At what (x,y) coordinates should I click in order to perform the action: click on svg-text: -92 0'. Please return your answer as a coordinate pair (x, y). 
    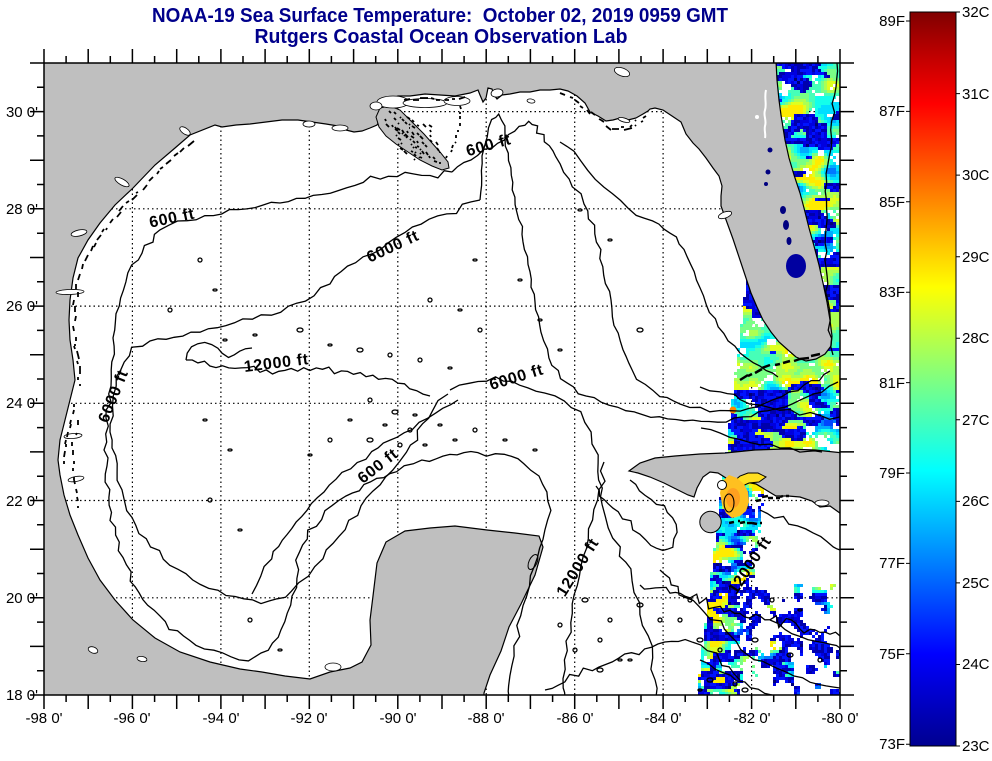
    Looking at the image, I should click on (308, 718).